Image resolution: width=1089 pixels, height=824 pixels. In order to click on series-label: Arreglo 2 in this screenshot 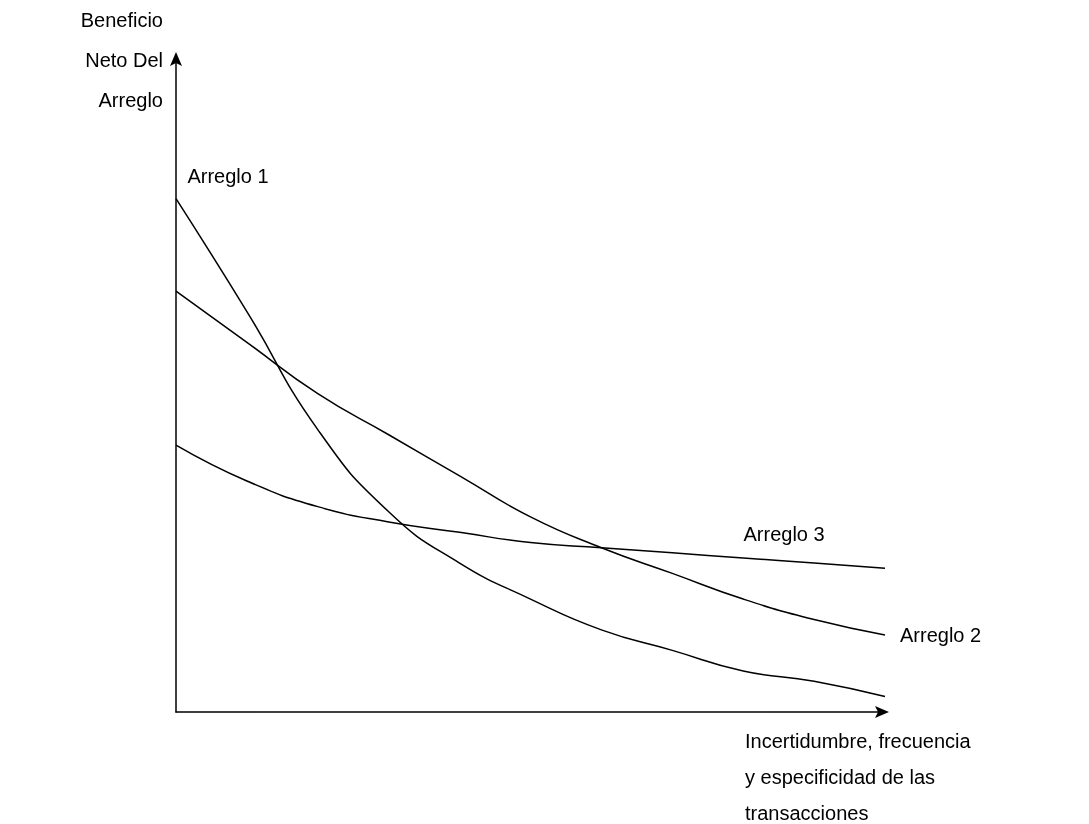, I will do `click(941, 634)`.